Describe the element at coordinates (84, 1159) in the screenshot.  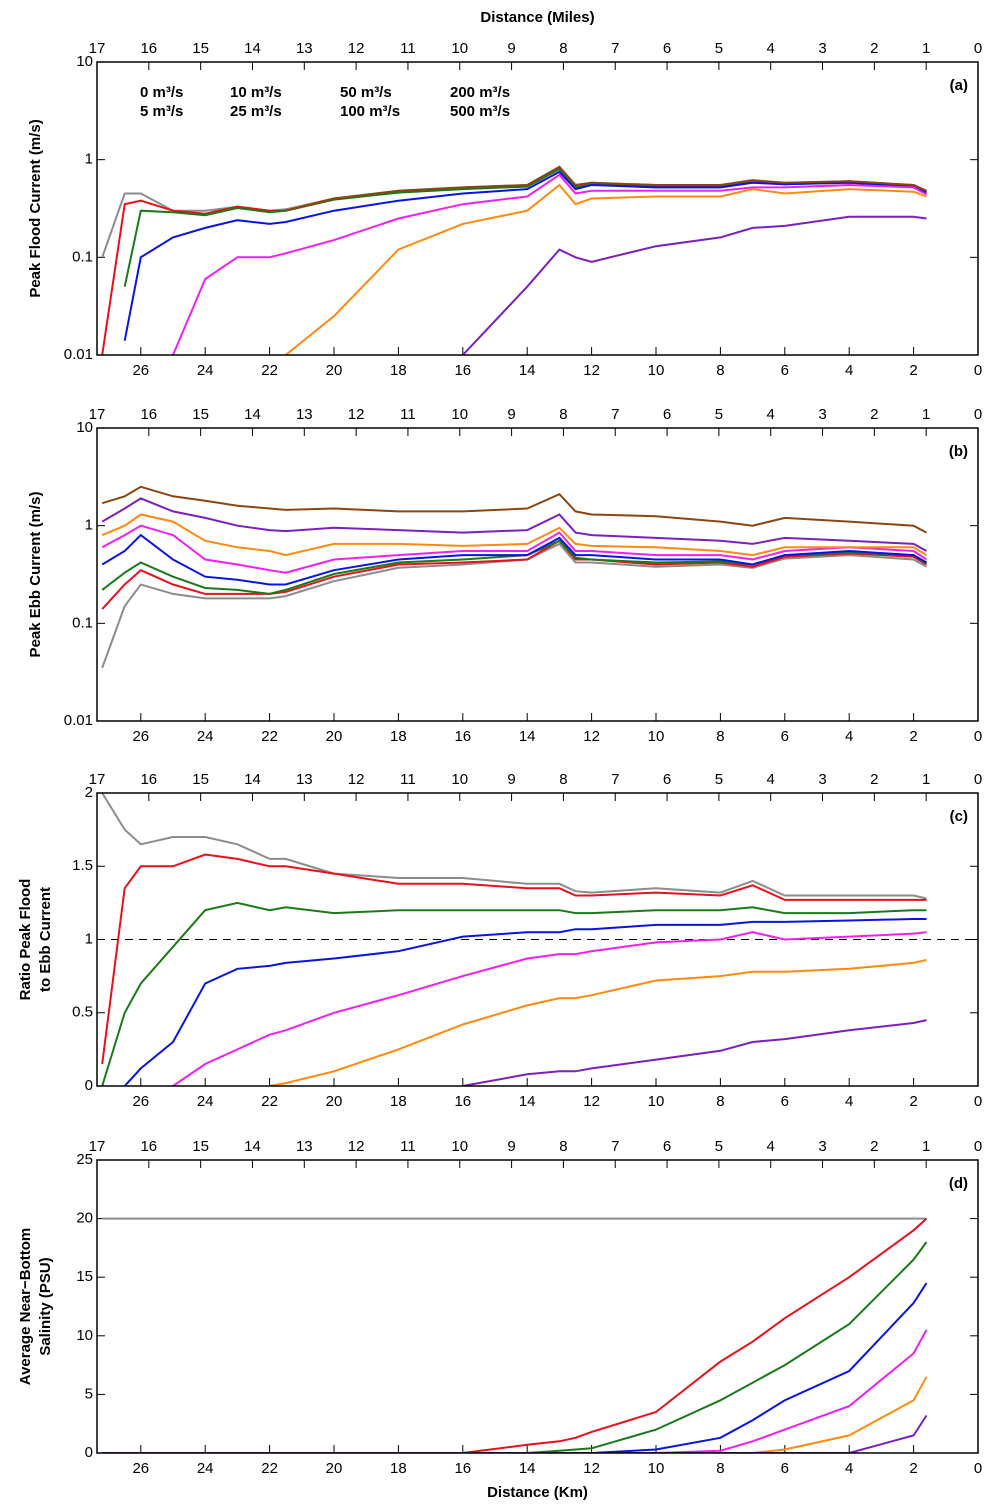
I see `y-tick-label: 25` at that location.